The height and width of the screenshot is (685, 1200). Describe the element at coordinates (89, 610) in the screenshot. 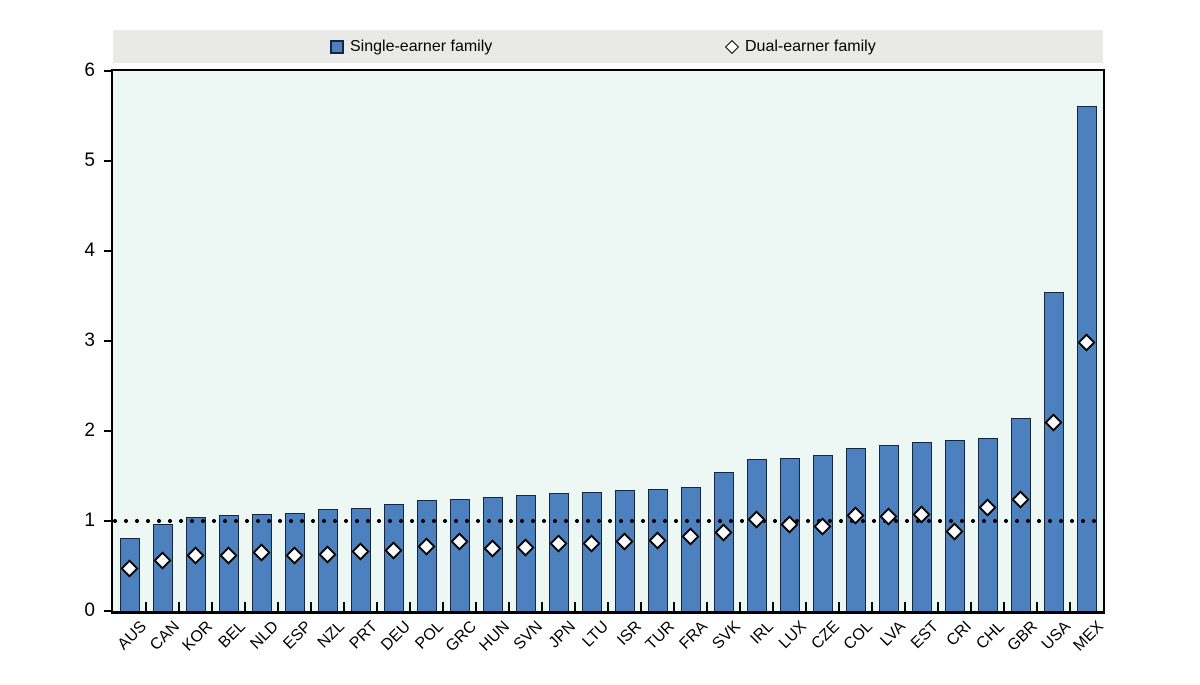

I see `y-tick-label: 0` at that location.